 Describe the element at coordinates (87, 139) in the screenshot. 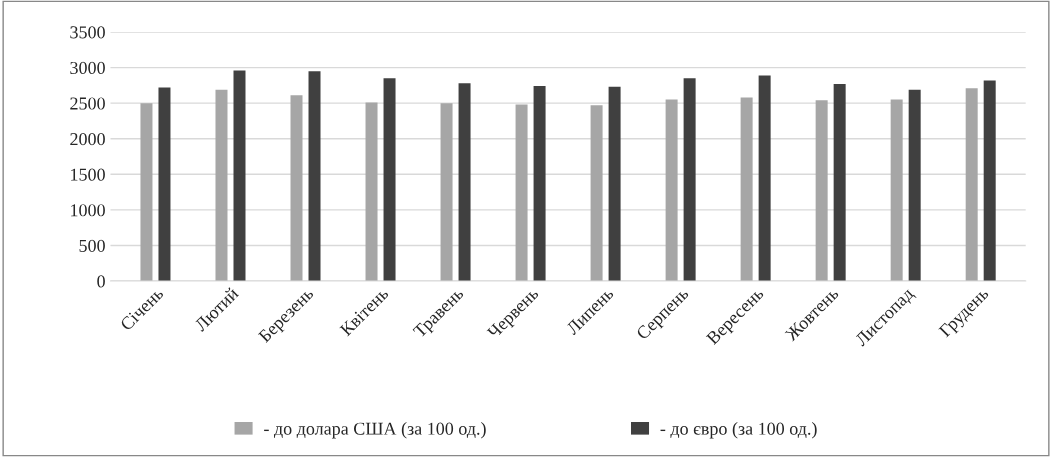

I see `y-tick-label: 2000` at that location.